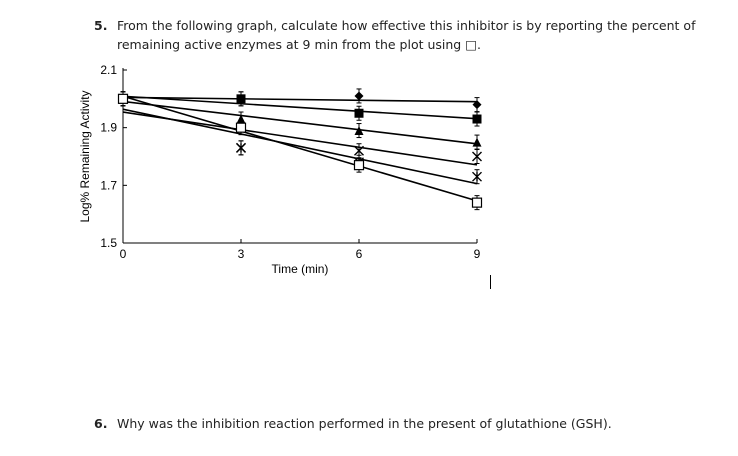 This screenshot has width=738, height=456. I want to click on trendline-triangle, so click(300, 122).